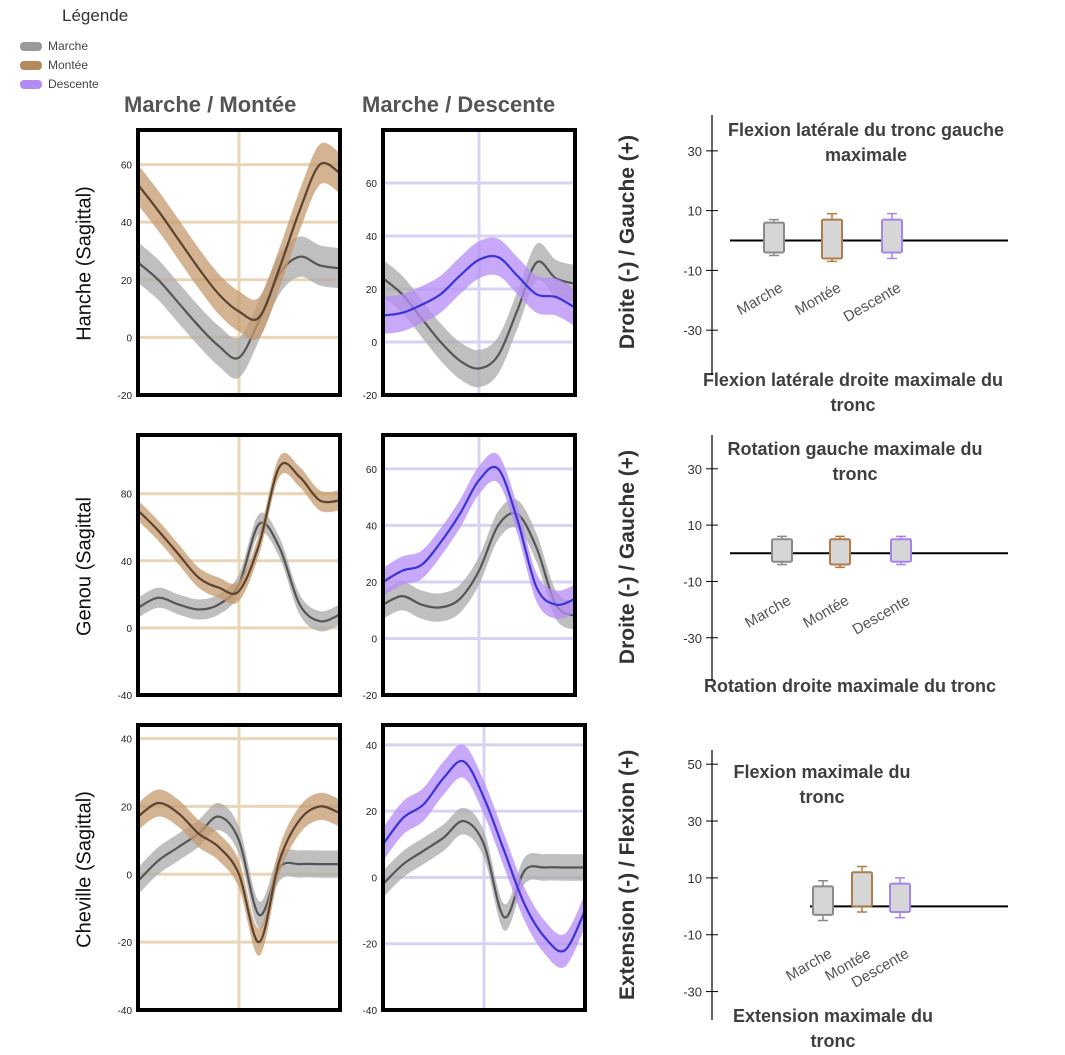  Describe the element at coordinates (127, 495) in the screenshot. I see `y-tick-label: 80` at that location.